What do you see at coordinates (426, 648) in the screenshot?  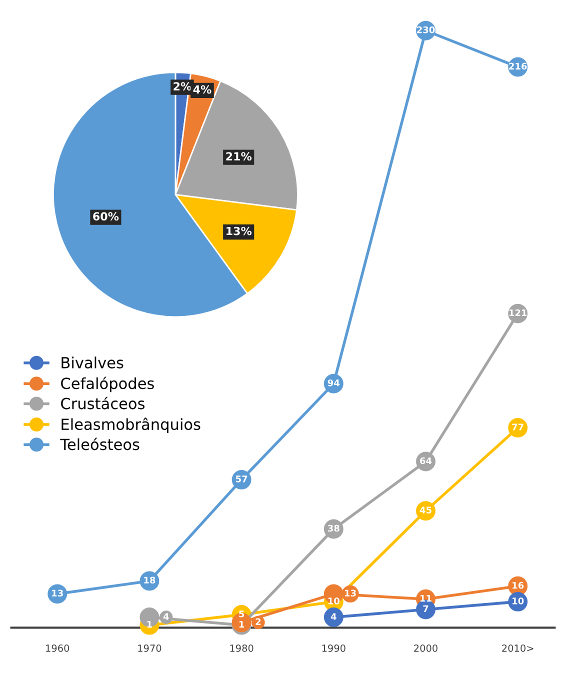 I see `x-tick-label: 2000` at bounding box center [426, 648].